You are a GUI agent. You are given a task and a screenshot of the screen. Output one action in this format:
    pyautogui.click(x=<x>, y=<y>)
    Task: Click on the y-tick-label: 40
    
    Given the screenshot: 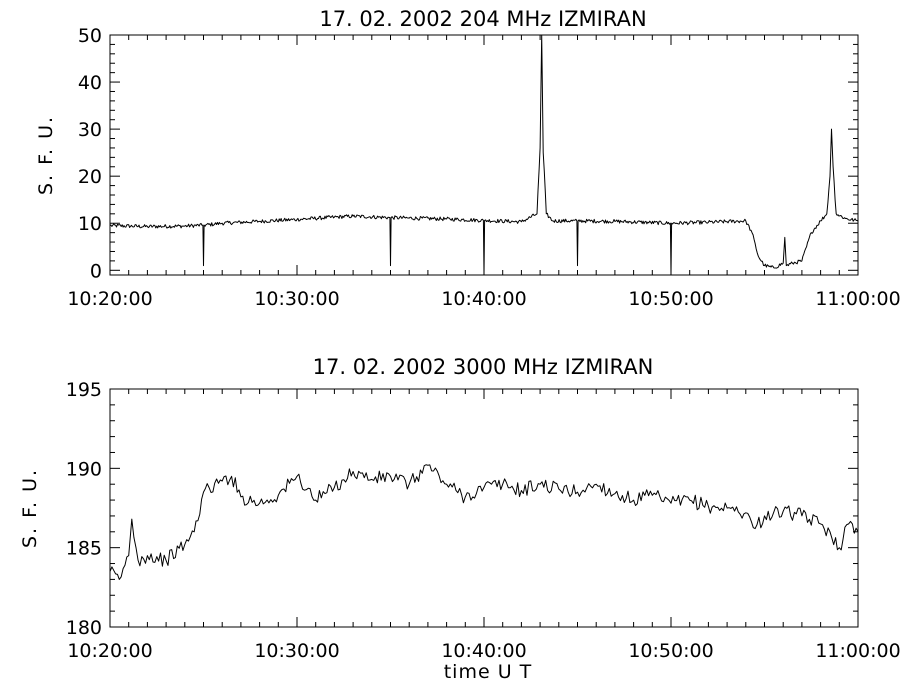 What is the action you would take?
    pyautogui.click(x=90, y=83)
    